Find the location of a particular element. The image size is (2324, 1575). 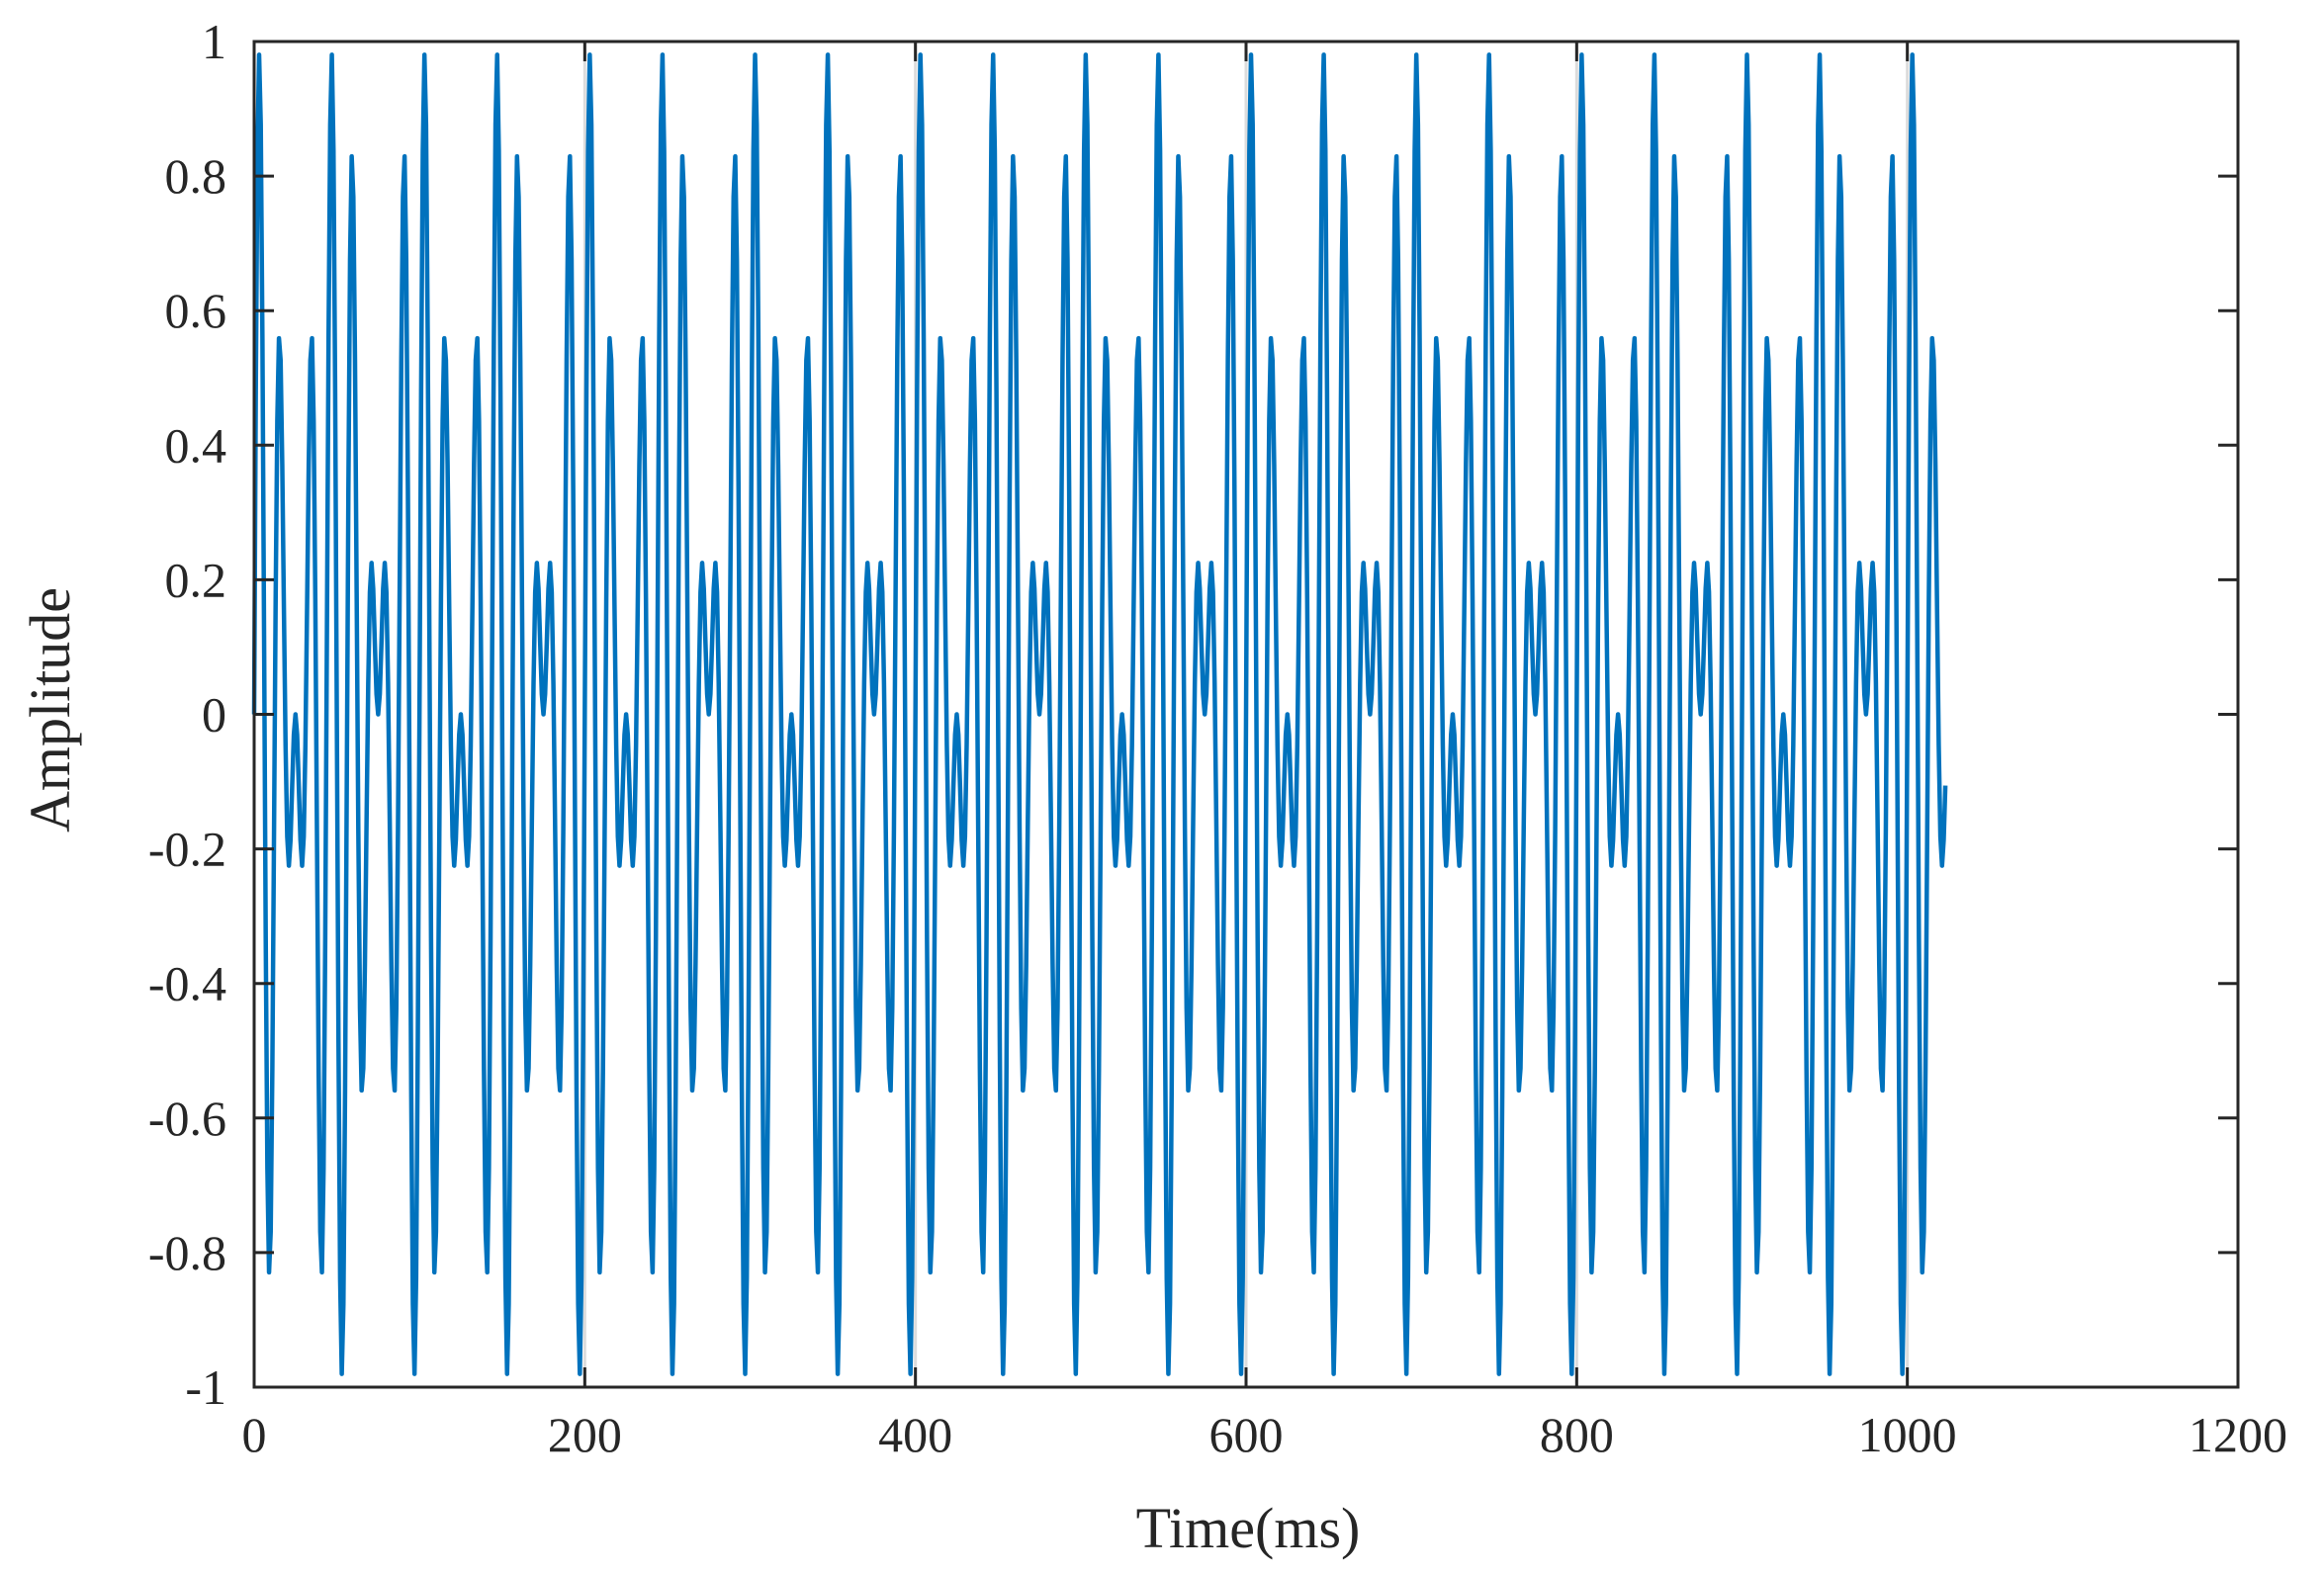

x-tick-labels: 0 200 400 600 800 1000 1200 is located at coordinates (1265, 1434).